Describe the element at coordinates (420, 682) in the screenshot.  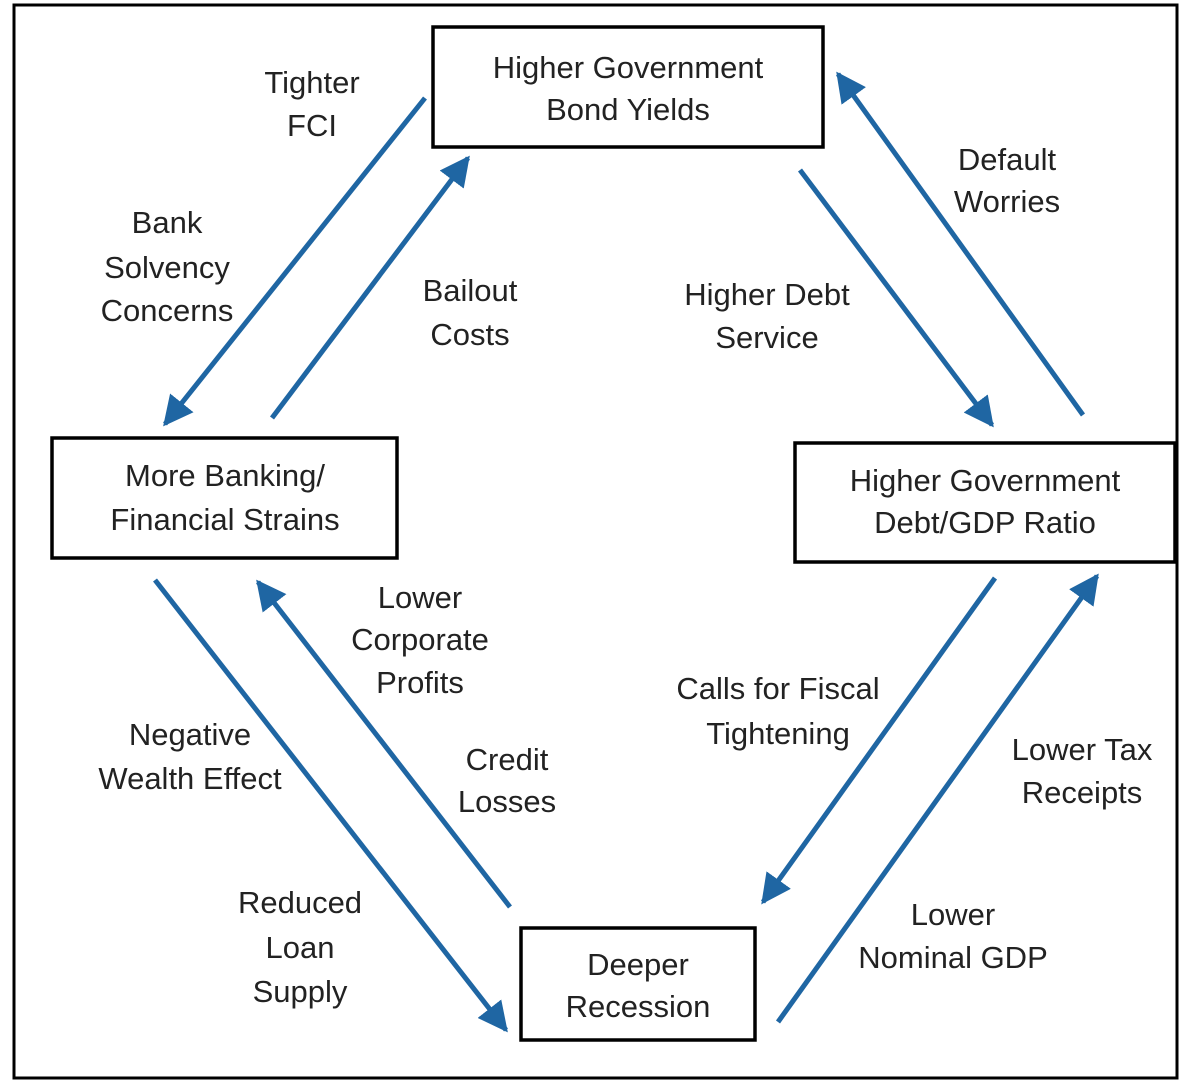
I see `edge-label: Profits` at that location.